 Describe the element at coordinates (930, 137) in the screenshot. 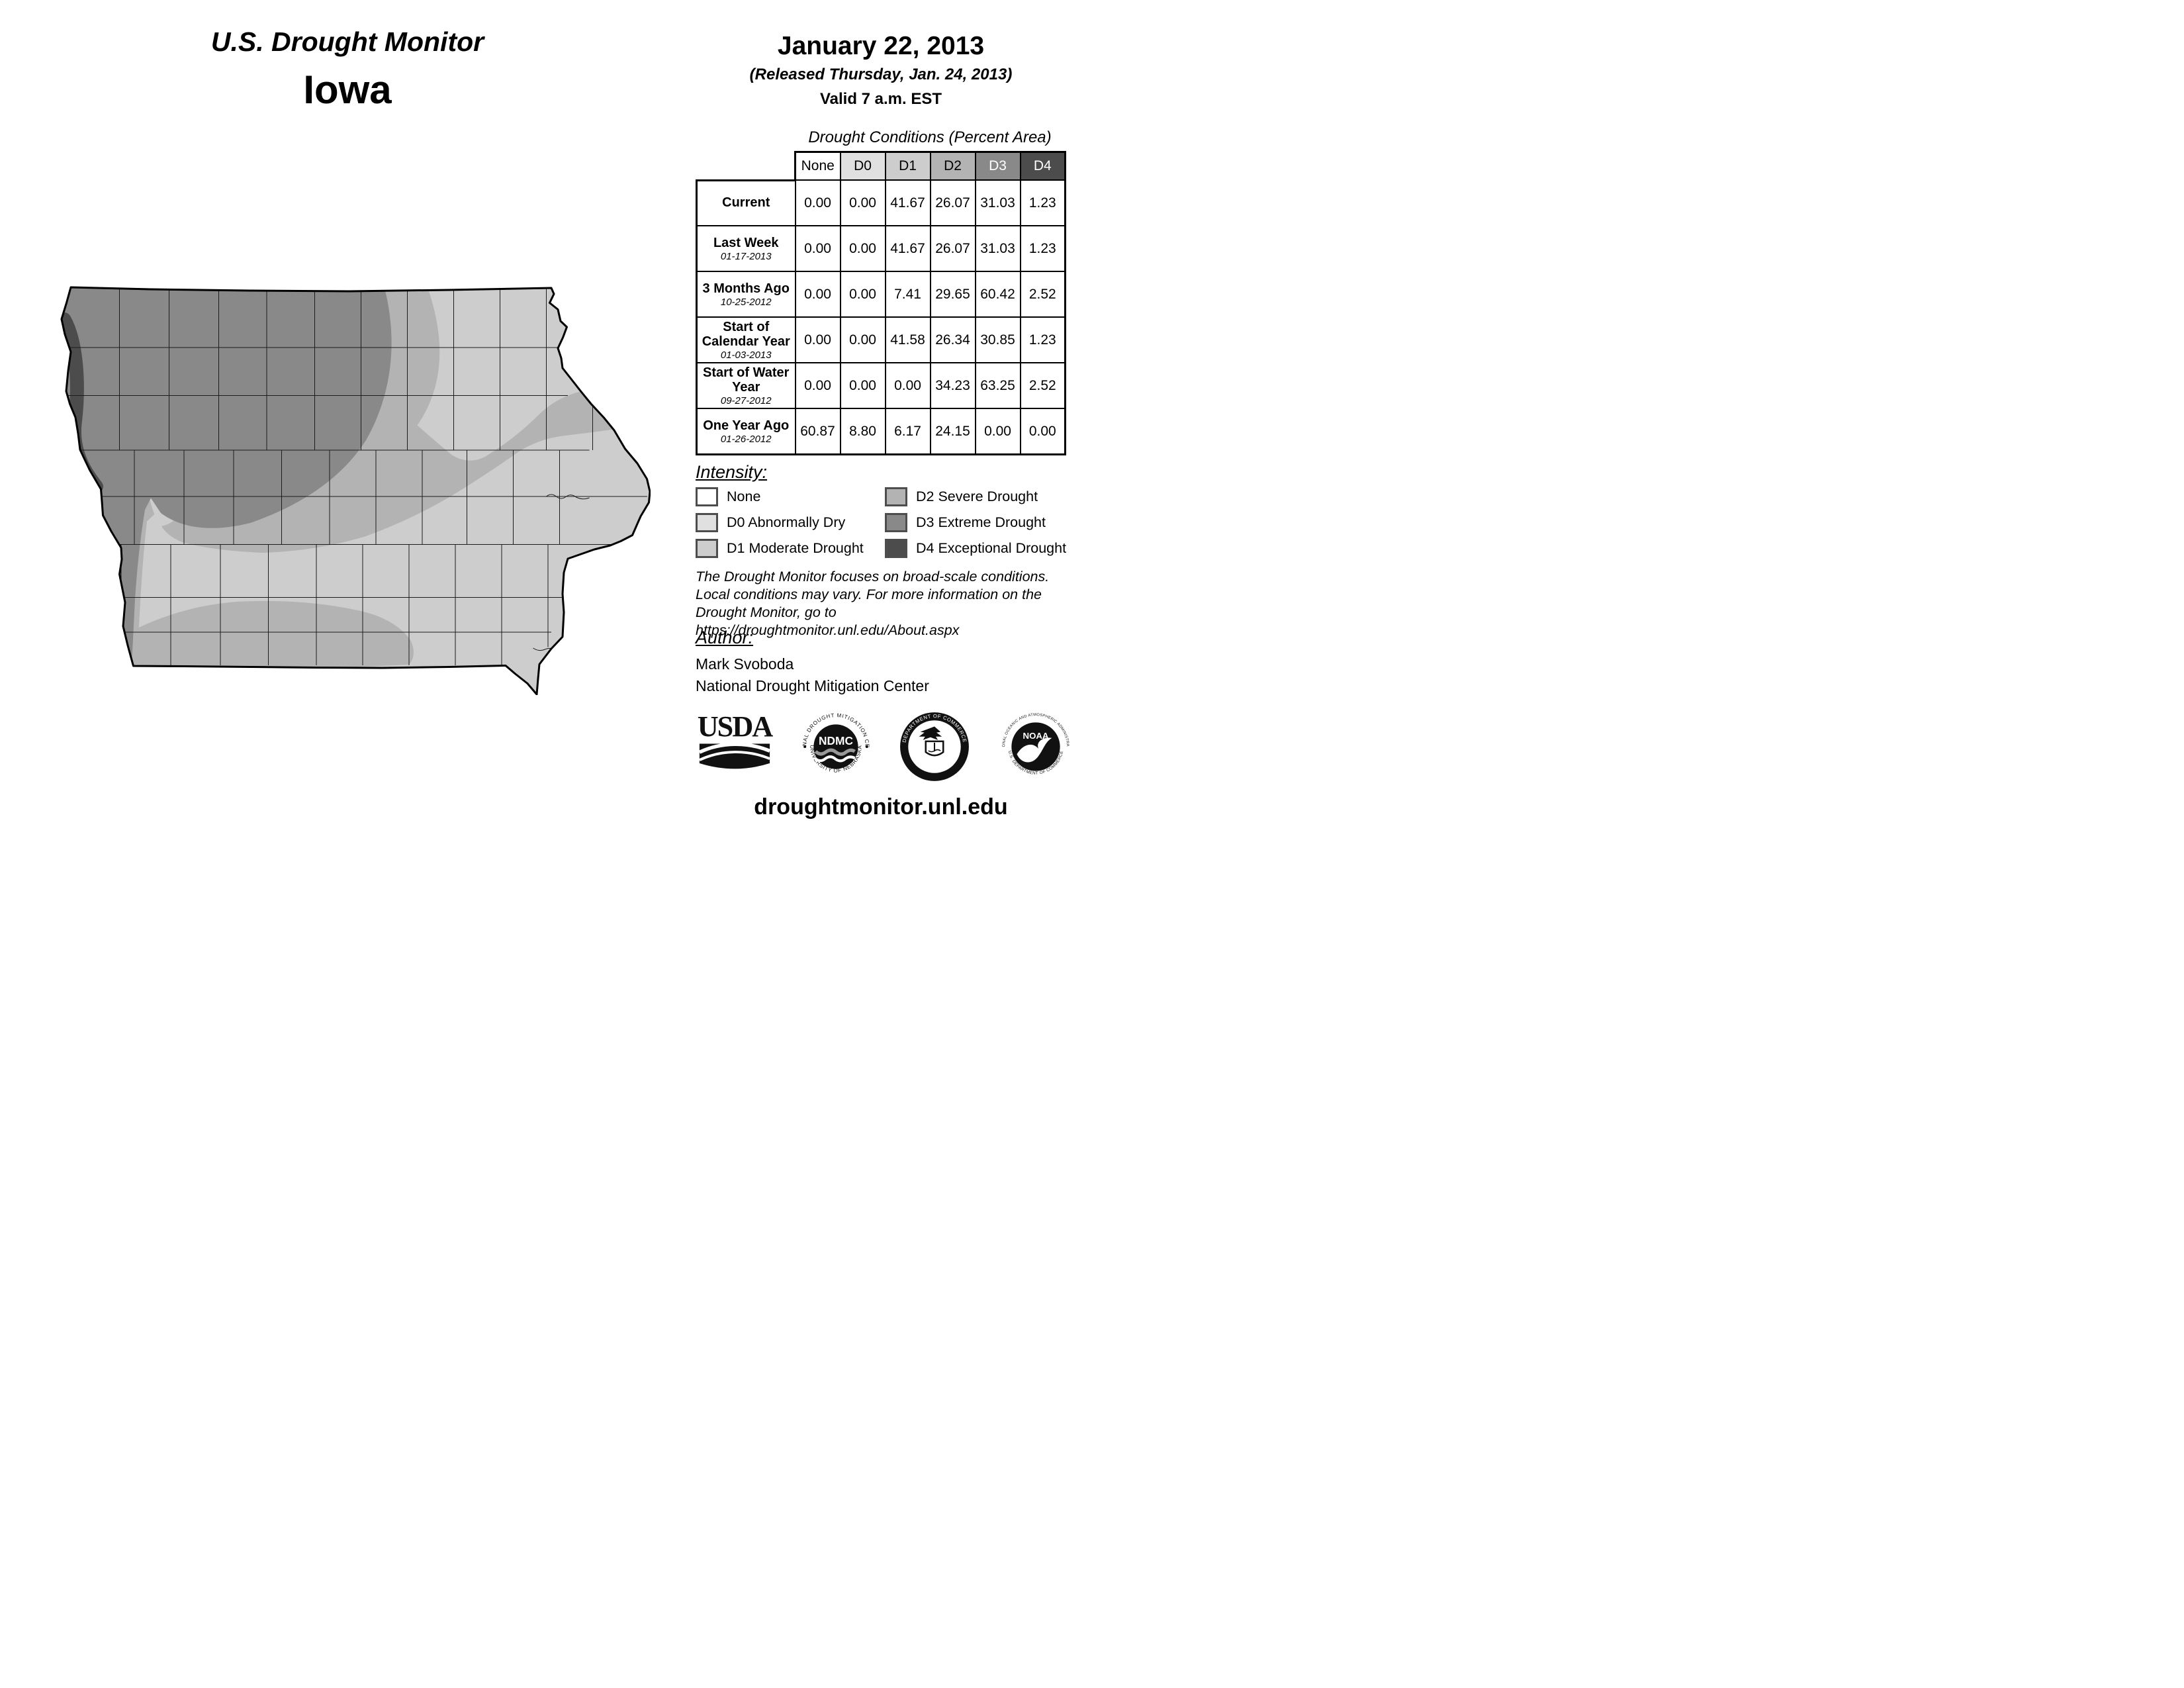

I see `table-title: Drought Conditions (Percent Area)` at that location.